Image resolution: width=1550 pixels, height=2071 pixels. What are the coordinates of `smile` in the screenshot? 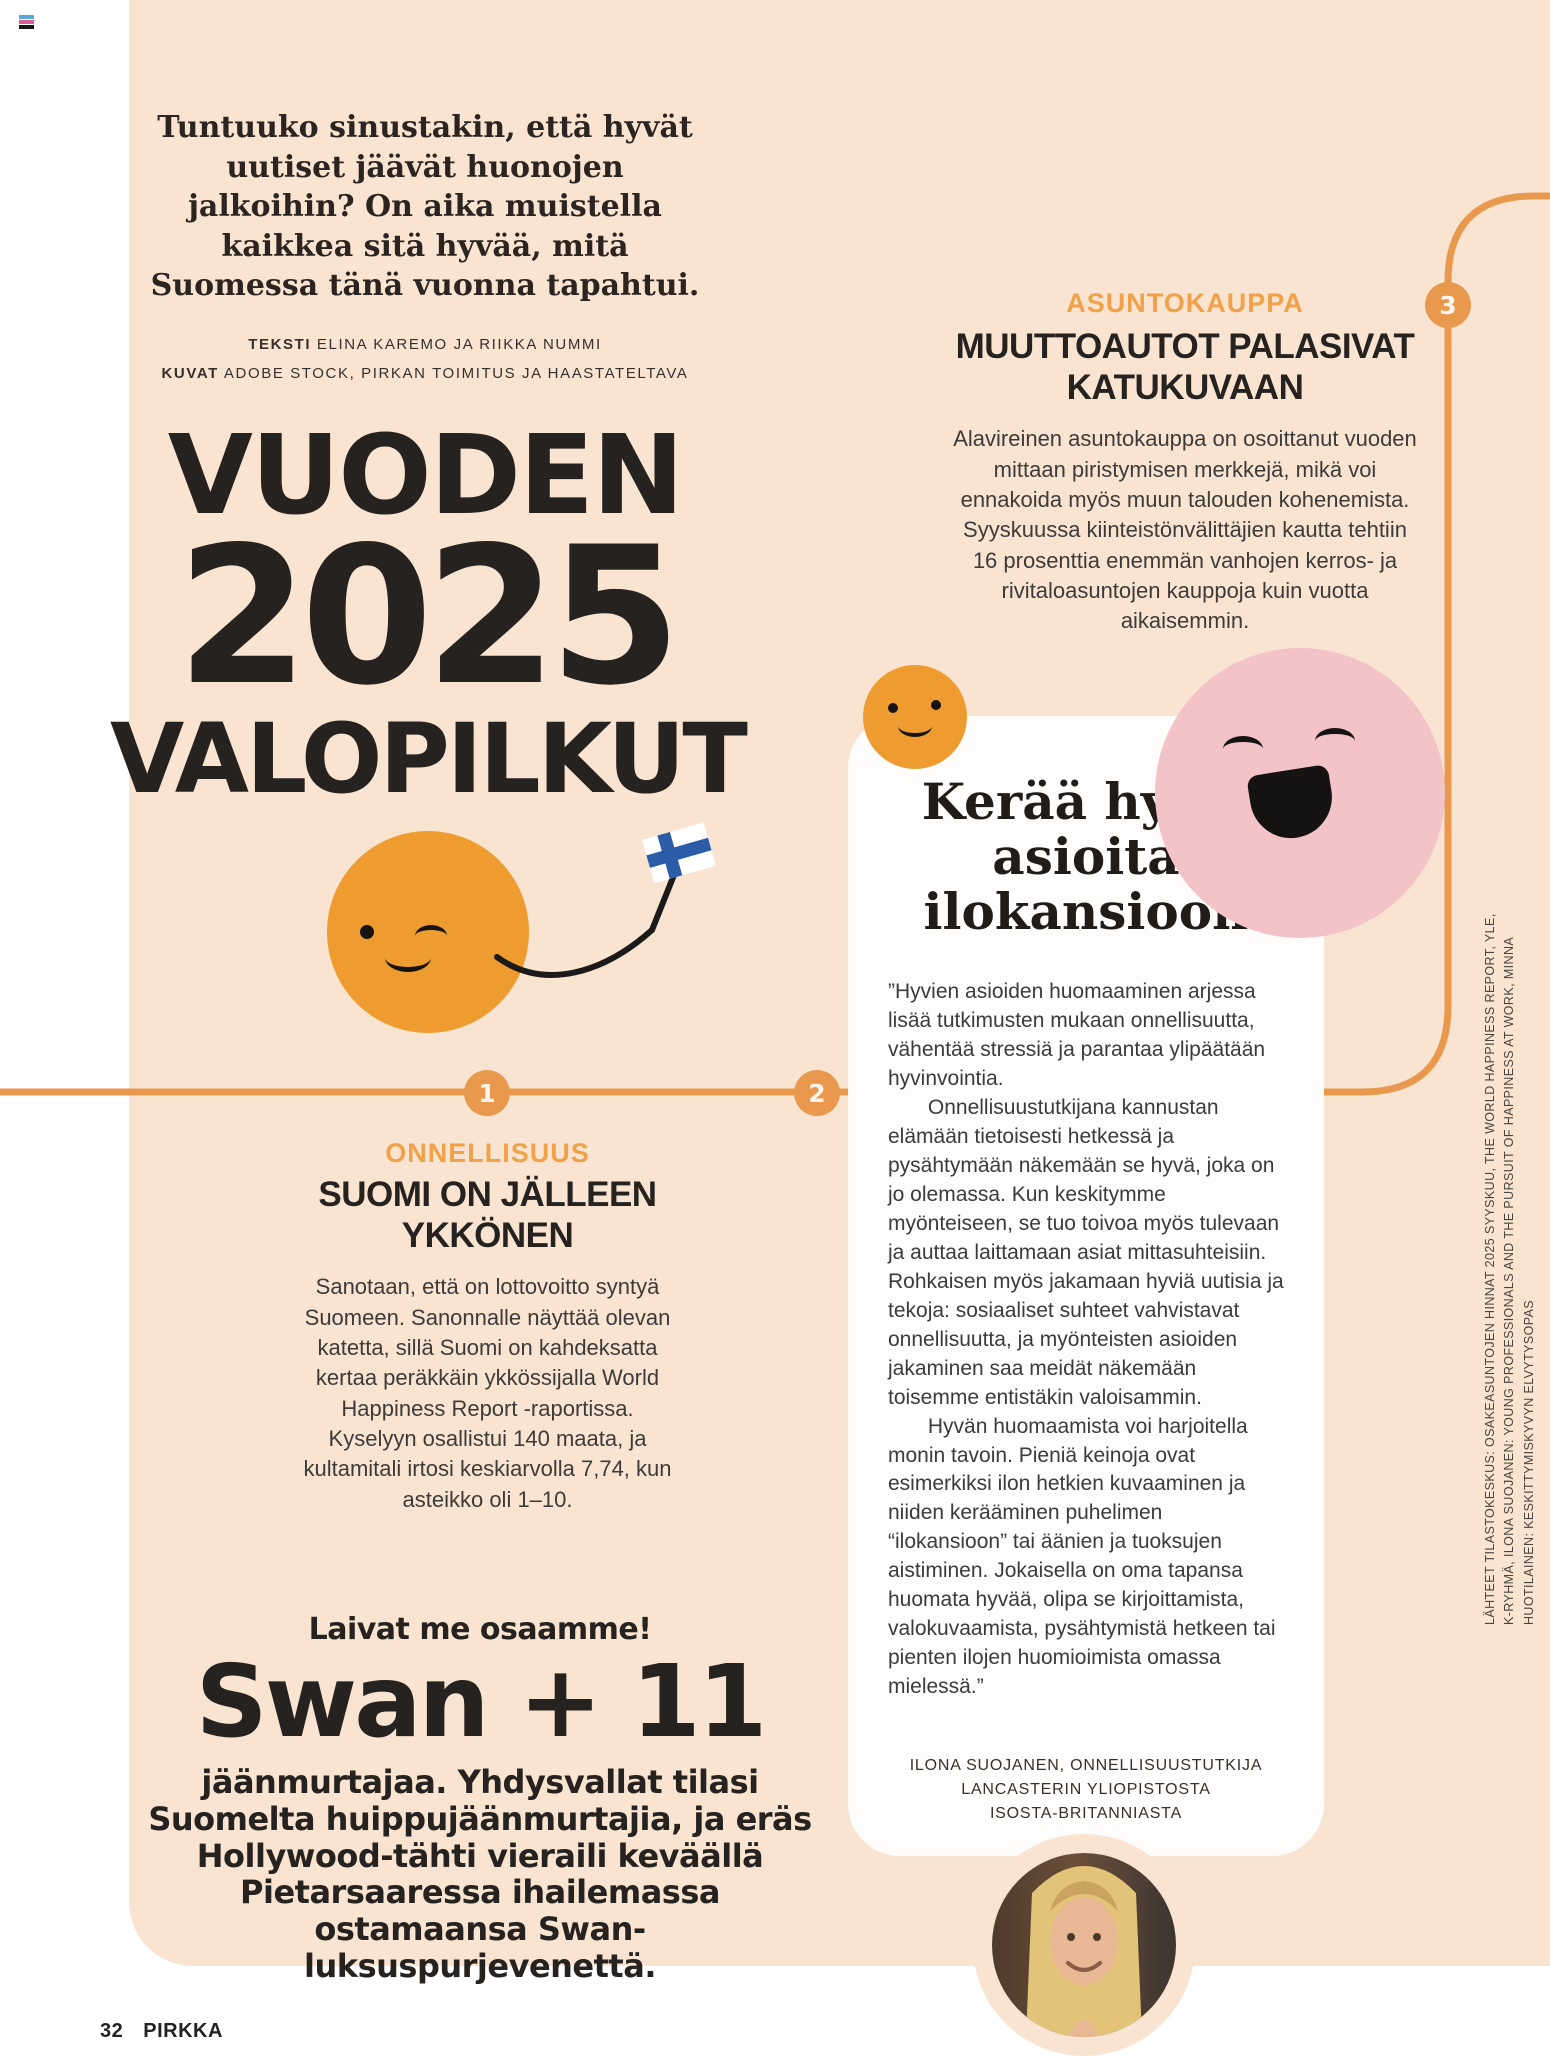 It's located at (1084, 1966).